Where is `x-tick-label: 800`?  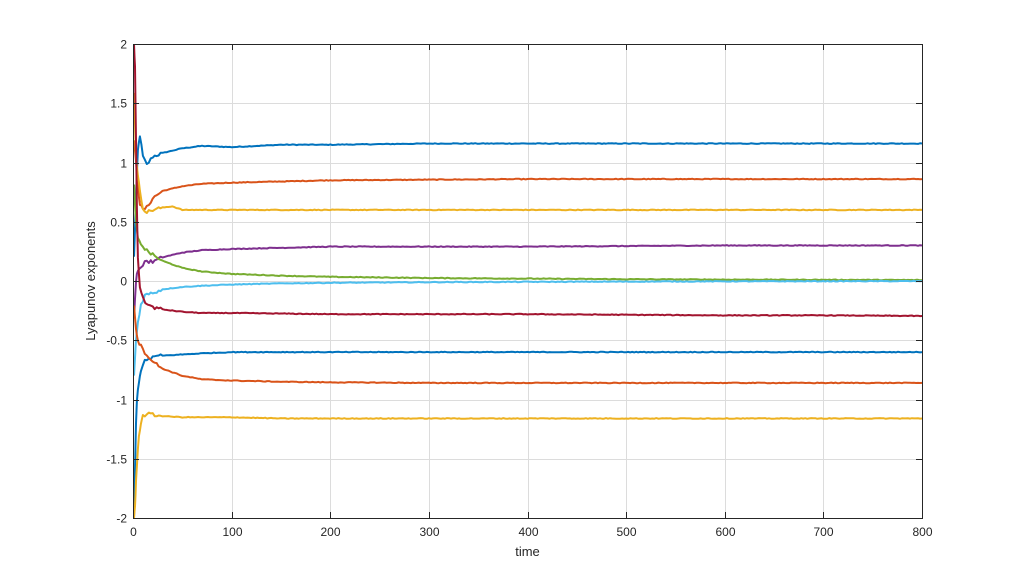 x-tick-label: 800 is located at coordinates (922, 532).